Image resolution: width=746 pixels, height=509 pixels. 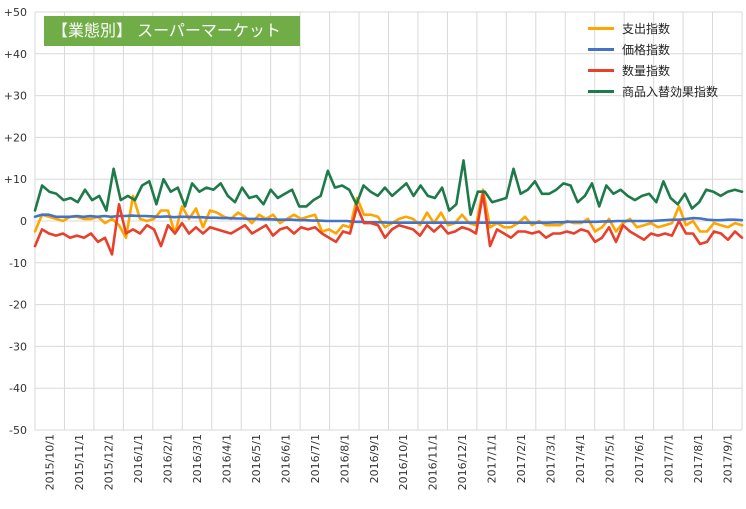 I want to click on x-tick-label: 2015/12/1, so click(x=109, y=462).